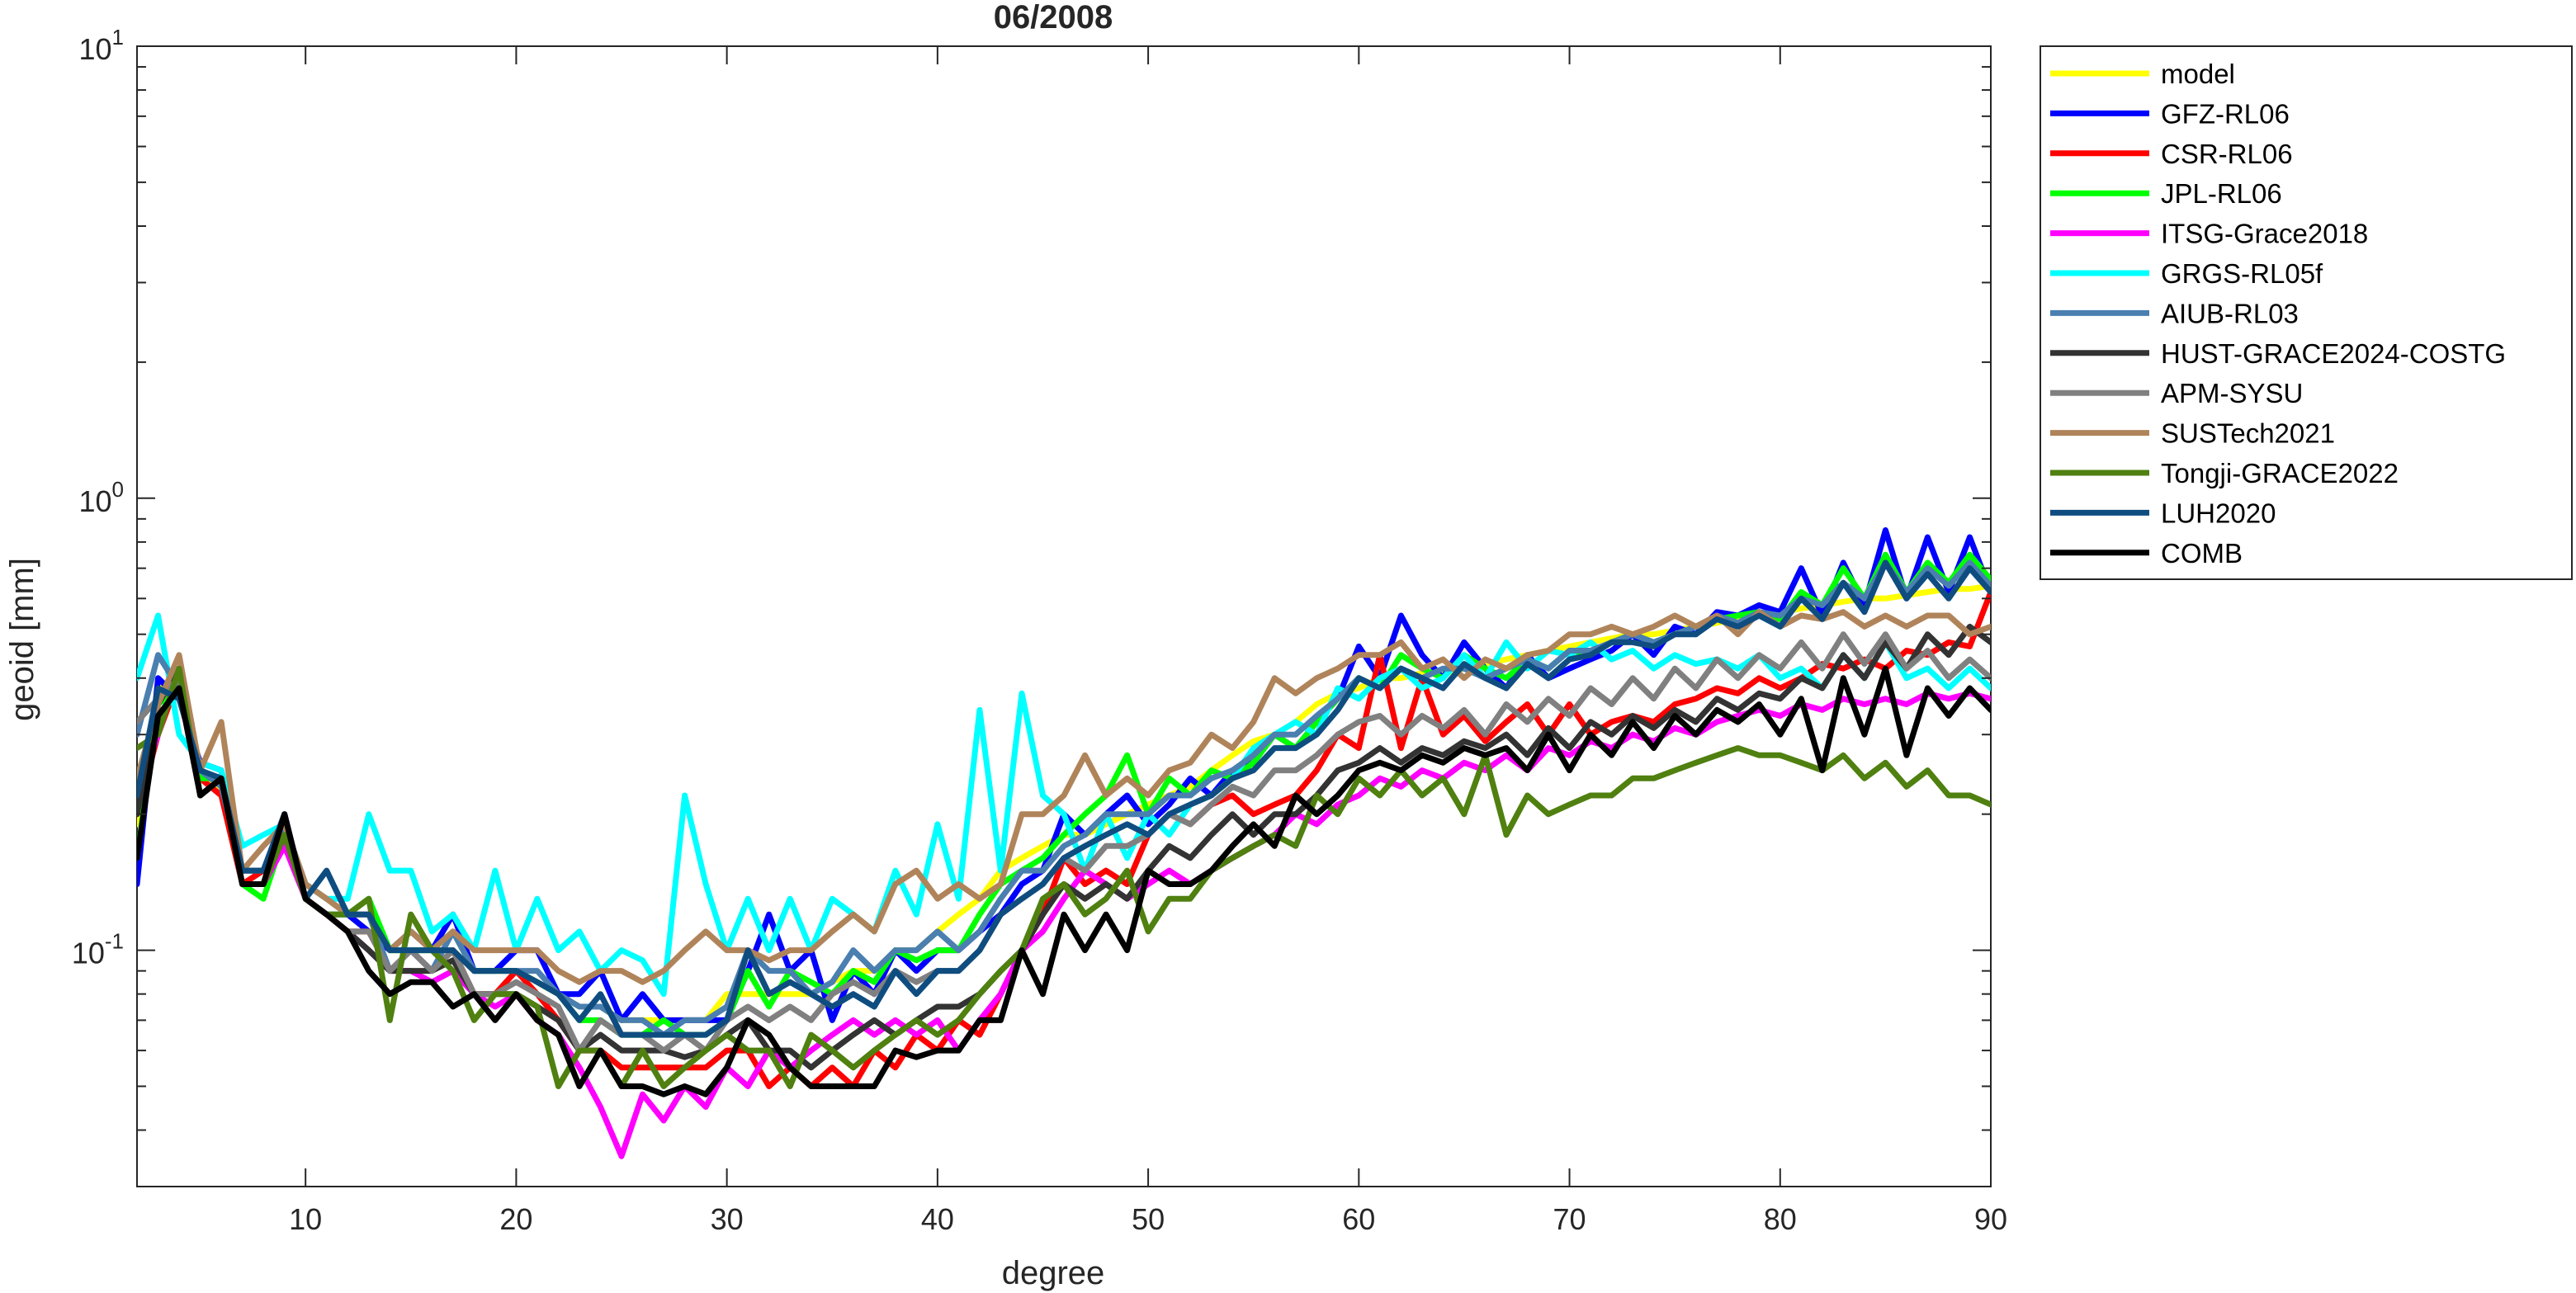 The image size is (2576, 1293). I want to click on legend-label-luh2020: LUH2020, so click(2218, 513).